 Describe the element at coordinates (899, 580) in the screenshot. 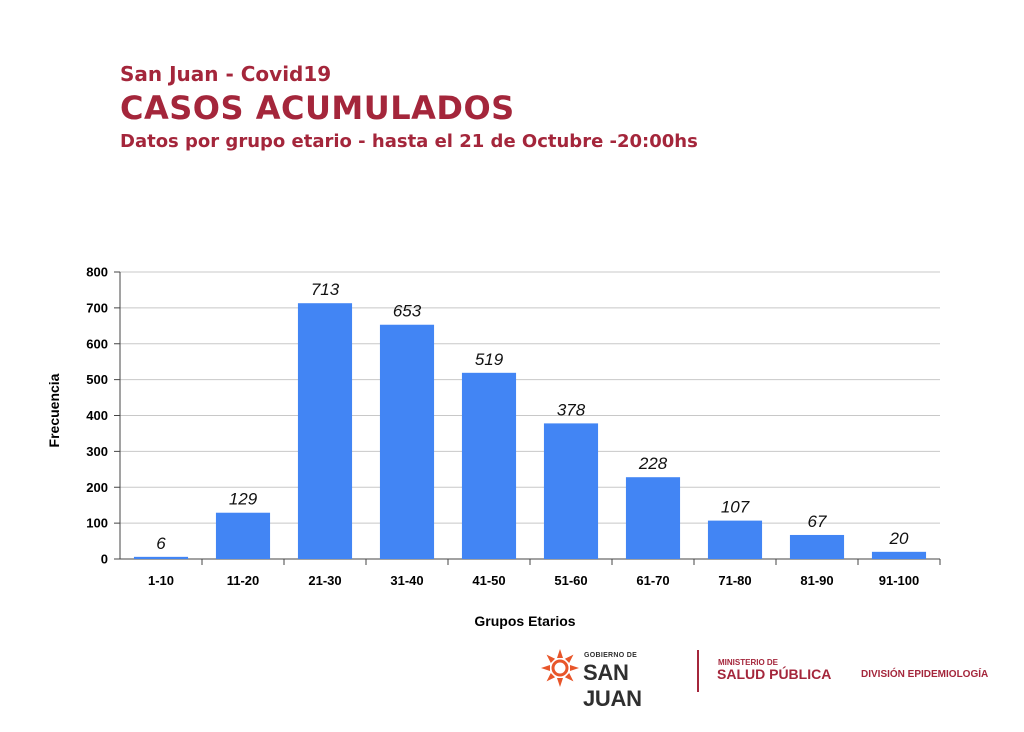

I see `x-tick-label: 91-100` at that location.